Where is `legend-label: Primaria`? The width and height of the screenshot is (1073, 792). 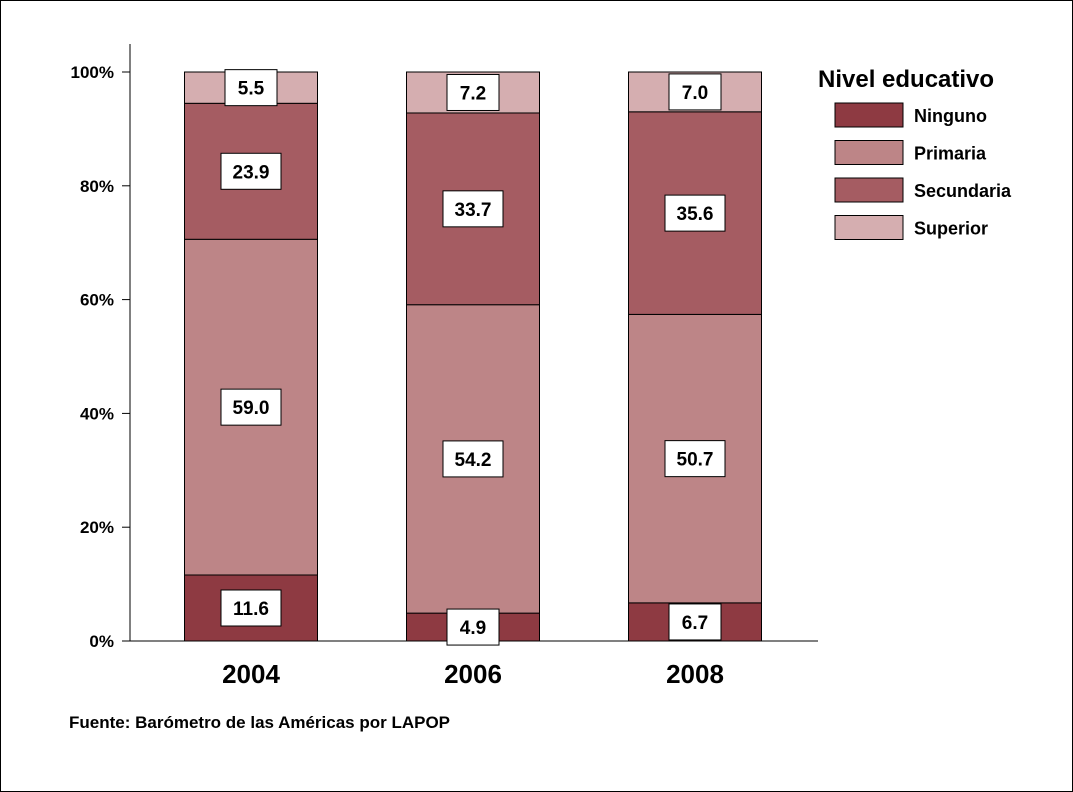 legend-label: Primaria is located at coordinates (950, 154).